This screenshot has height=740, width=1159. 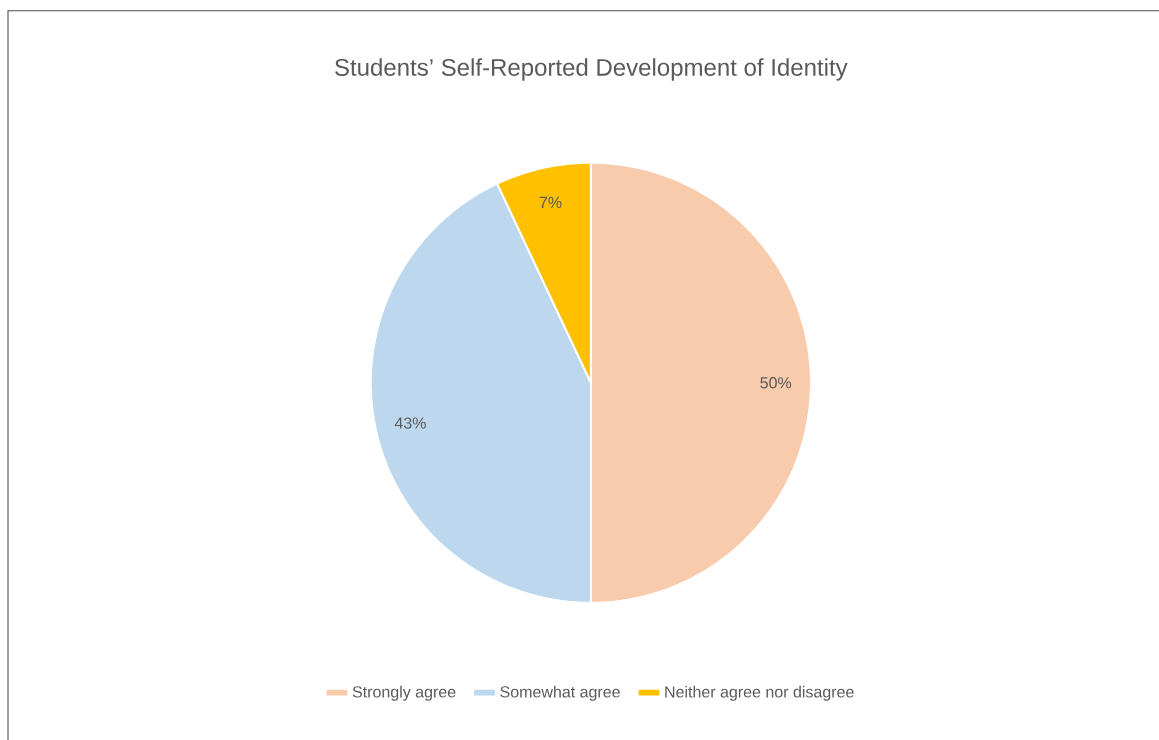 What do you see at coordinates (404, 693) in the screenshot?
I see `legend-label: Strongly agree` at bounding box center [404, 693].